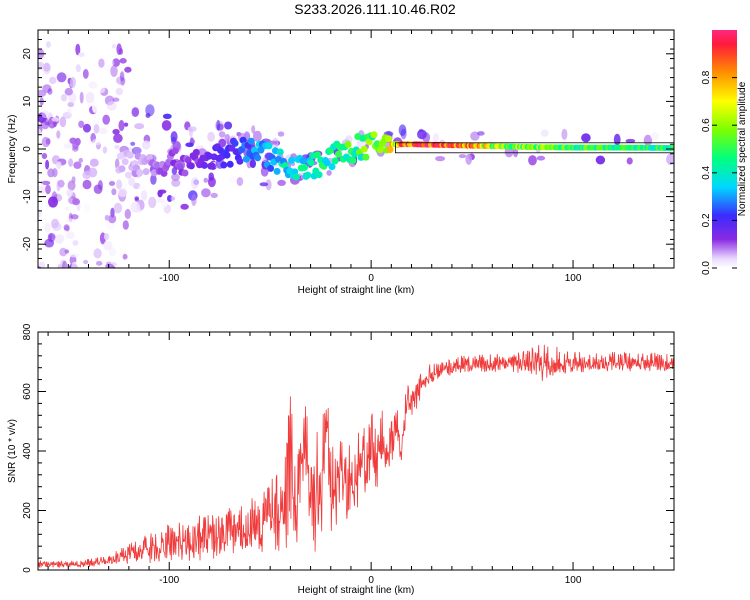  What do you see at coordinates (706, 220) in the screenshot?
I see `colorbar-tick-label: 0.2` at bounding box center [706, 220].